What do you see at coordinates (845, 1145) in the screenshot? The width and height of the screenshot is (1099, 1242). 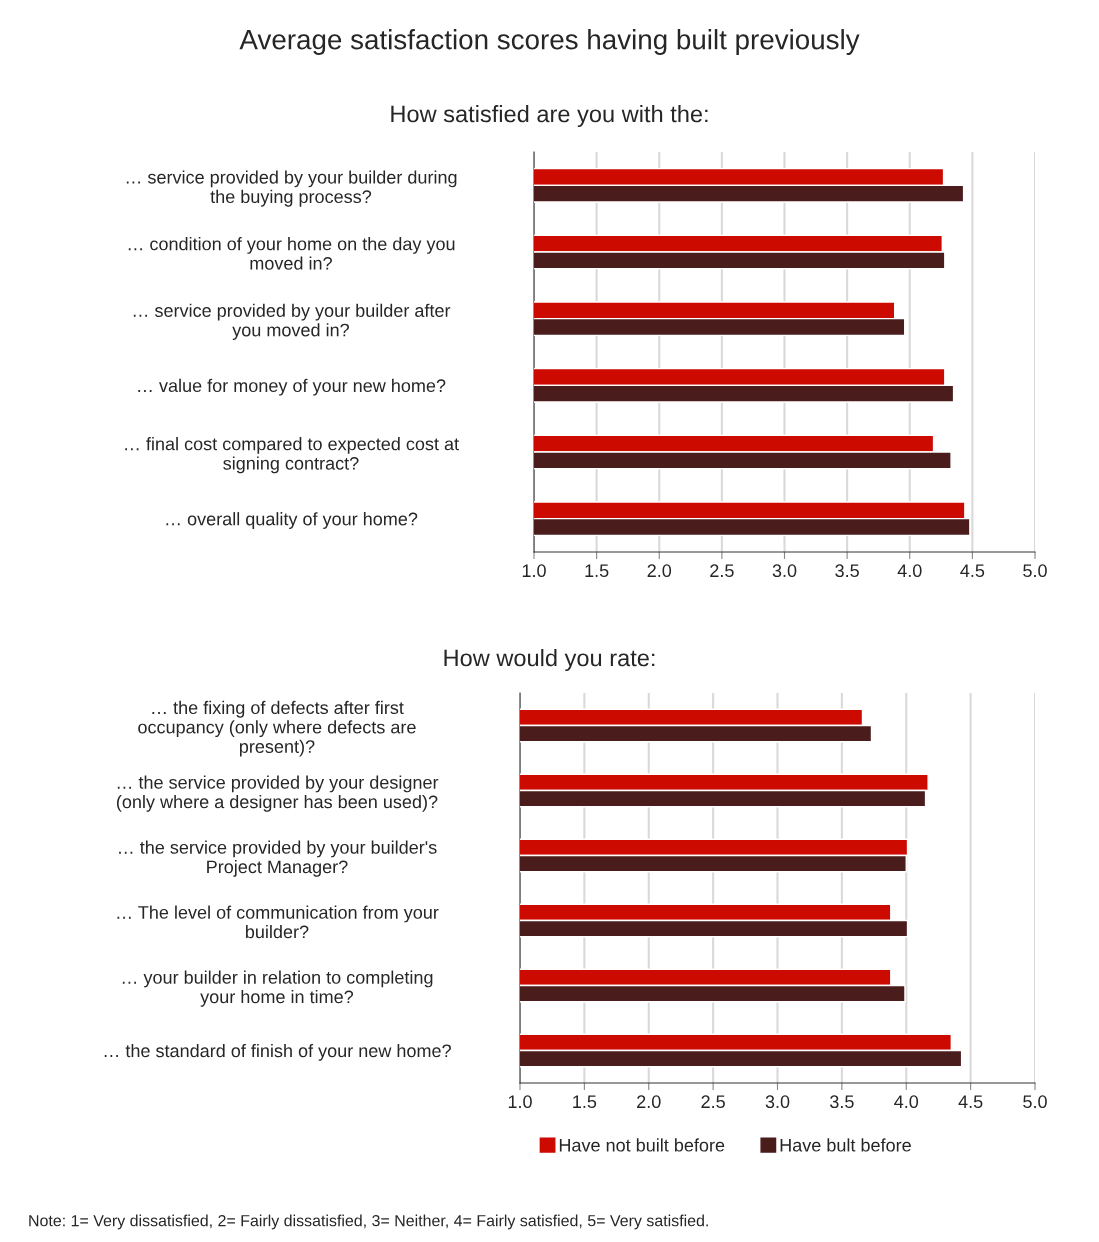 I see `legend-label: Have bult before` at bounding box center [845, 1145].